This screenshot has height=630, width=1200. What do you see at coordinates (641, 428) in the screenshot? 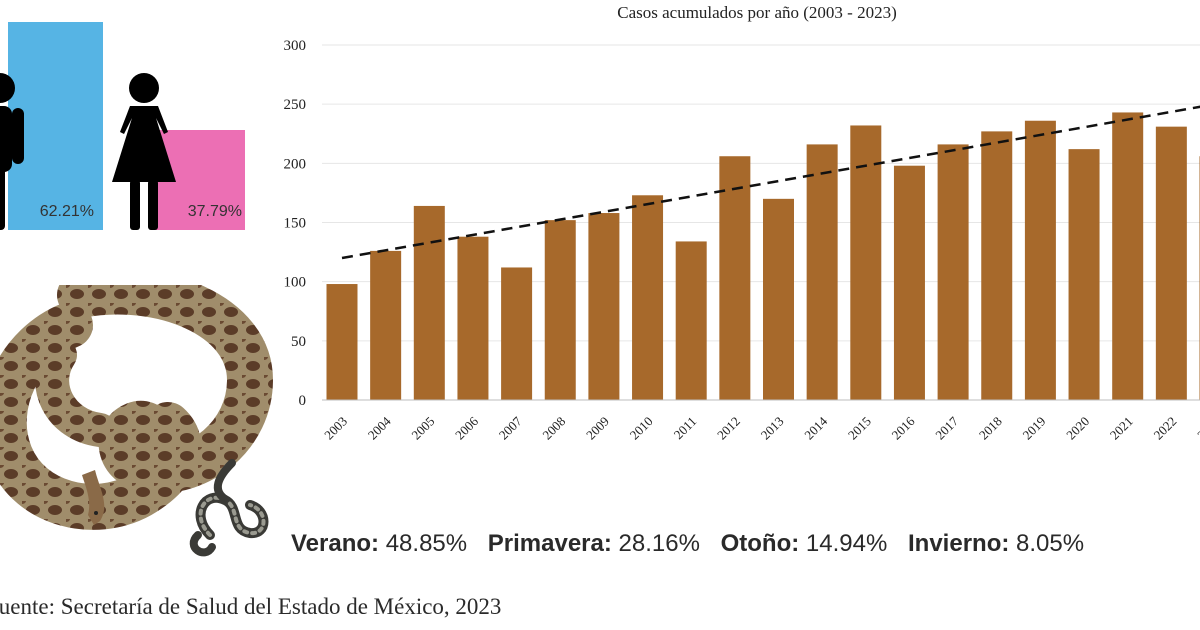
I see `x-tick-label: 2010` at bounding box center [641, 428].